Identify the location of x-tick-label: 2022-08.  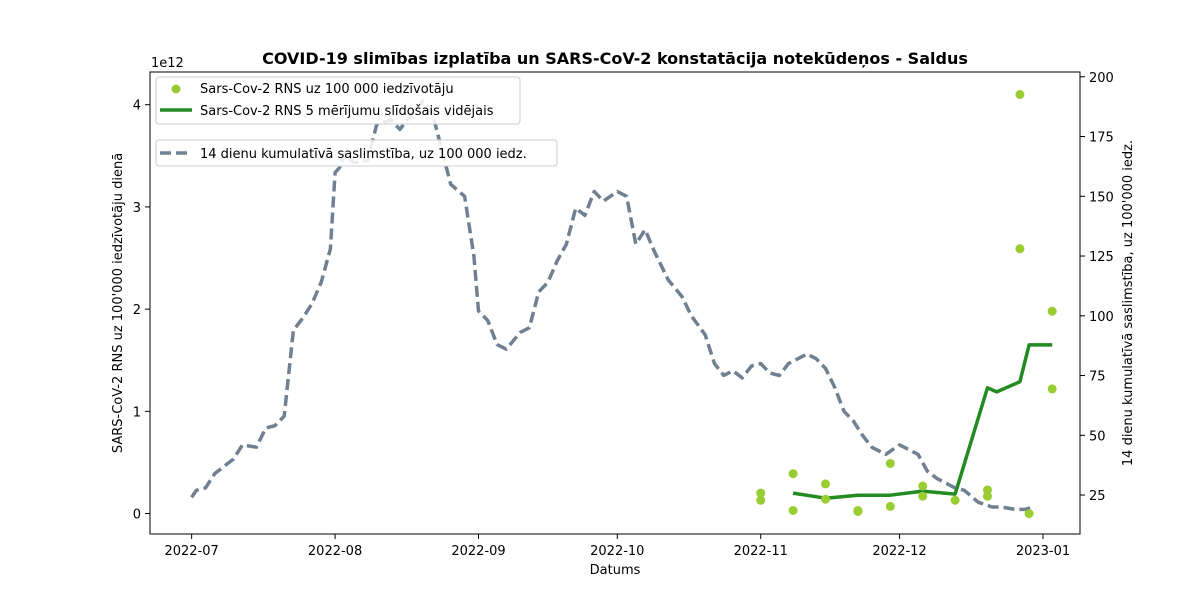
(335, 551).